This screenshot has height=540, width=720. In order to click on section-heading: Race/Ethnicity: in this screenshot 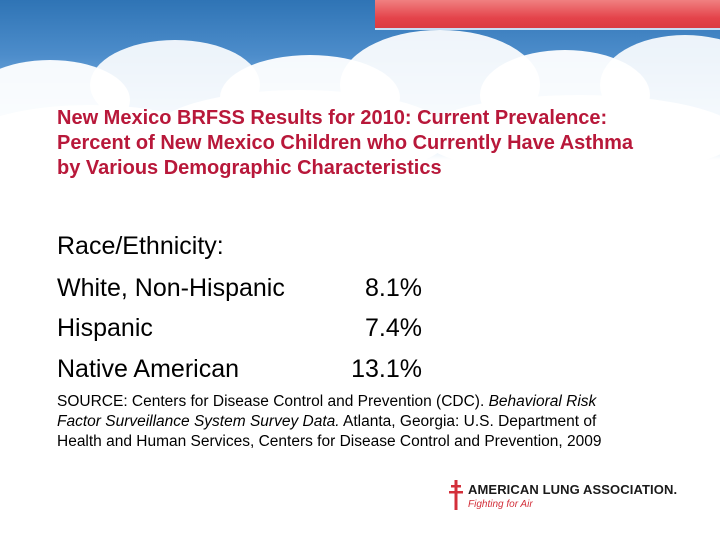, I will do `click(140, 246)`.